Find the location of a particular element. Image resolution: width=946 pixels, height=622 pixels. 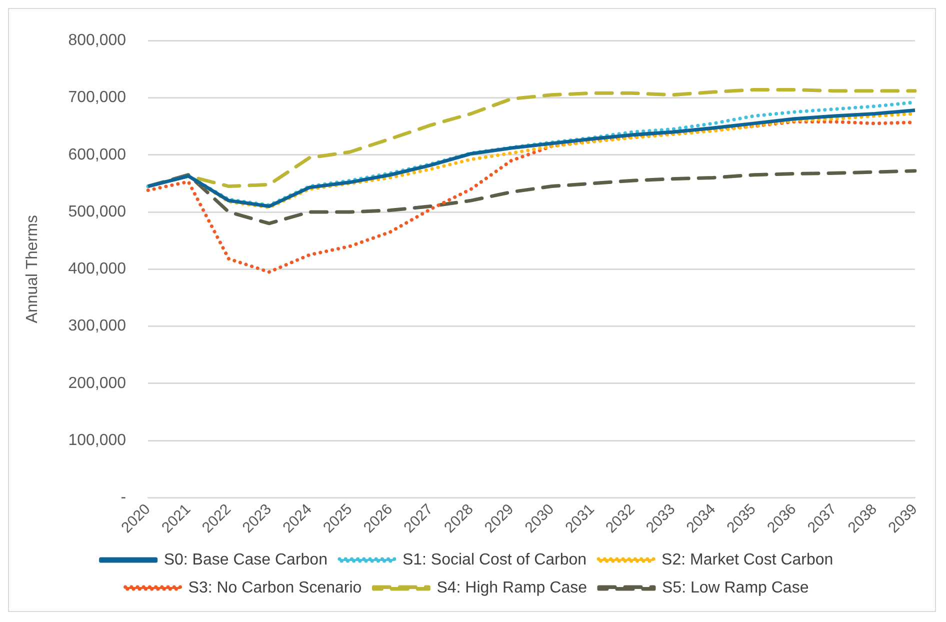

y-tick-label: 100,000 is located at coordinates (97, 440).